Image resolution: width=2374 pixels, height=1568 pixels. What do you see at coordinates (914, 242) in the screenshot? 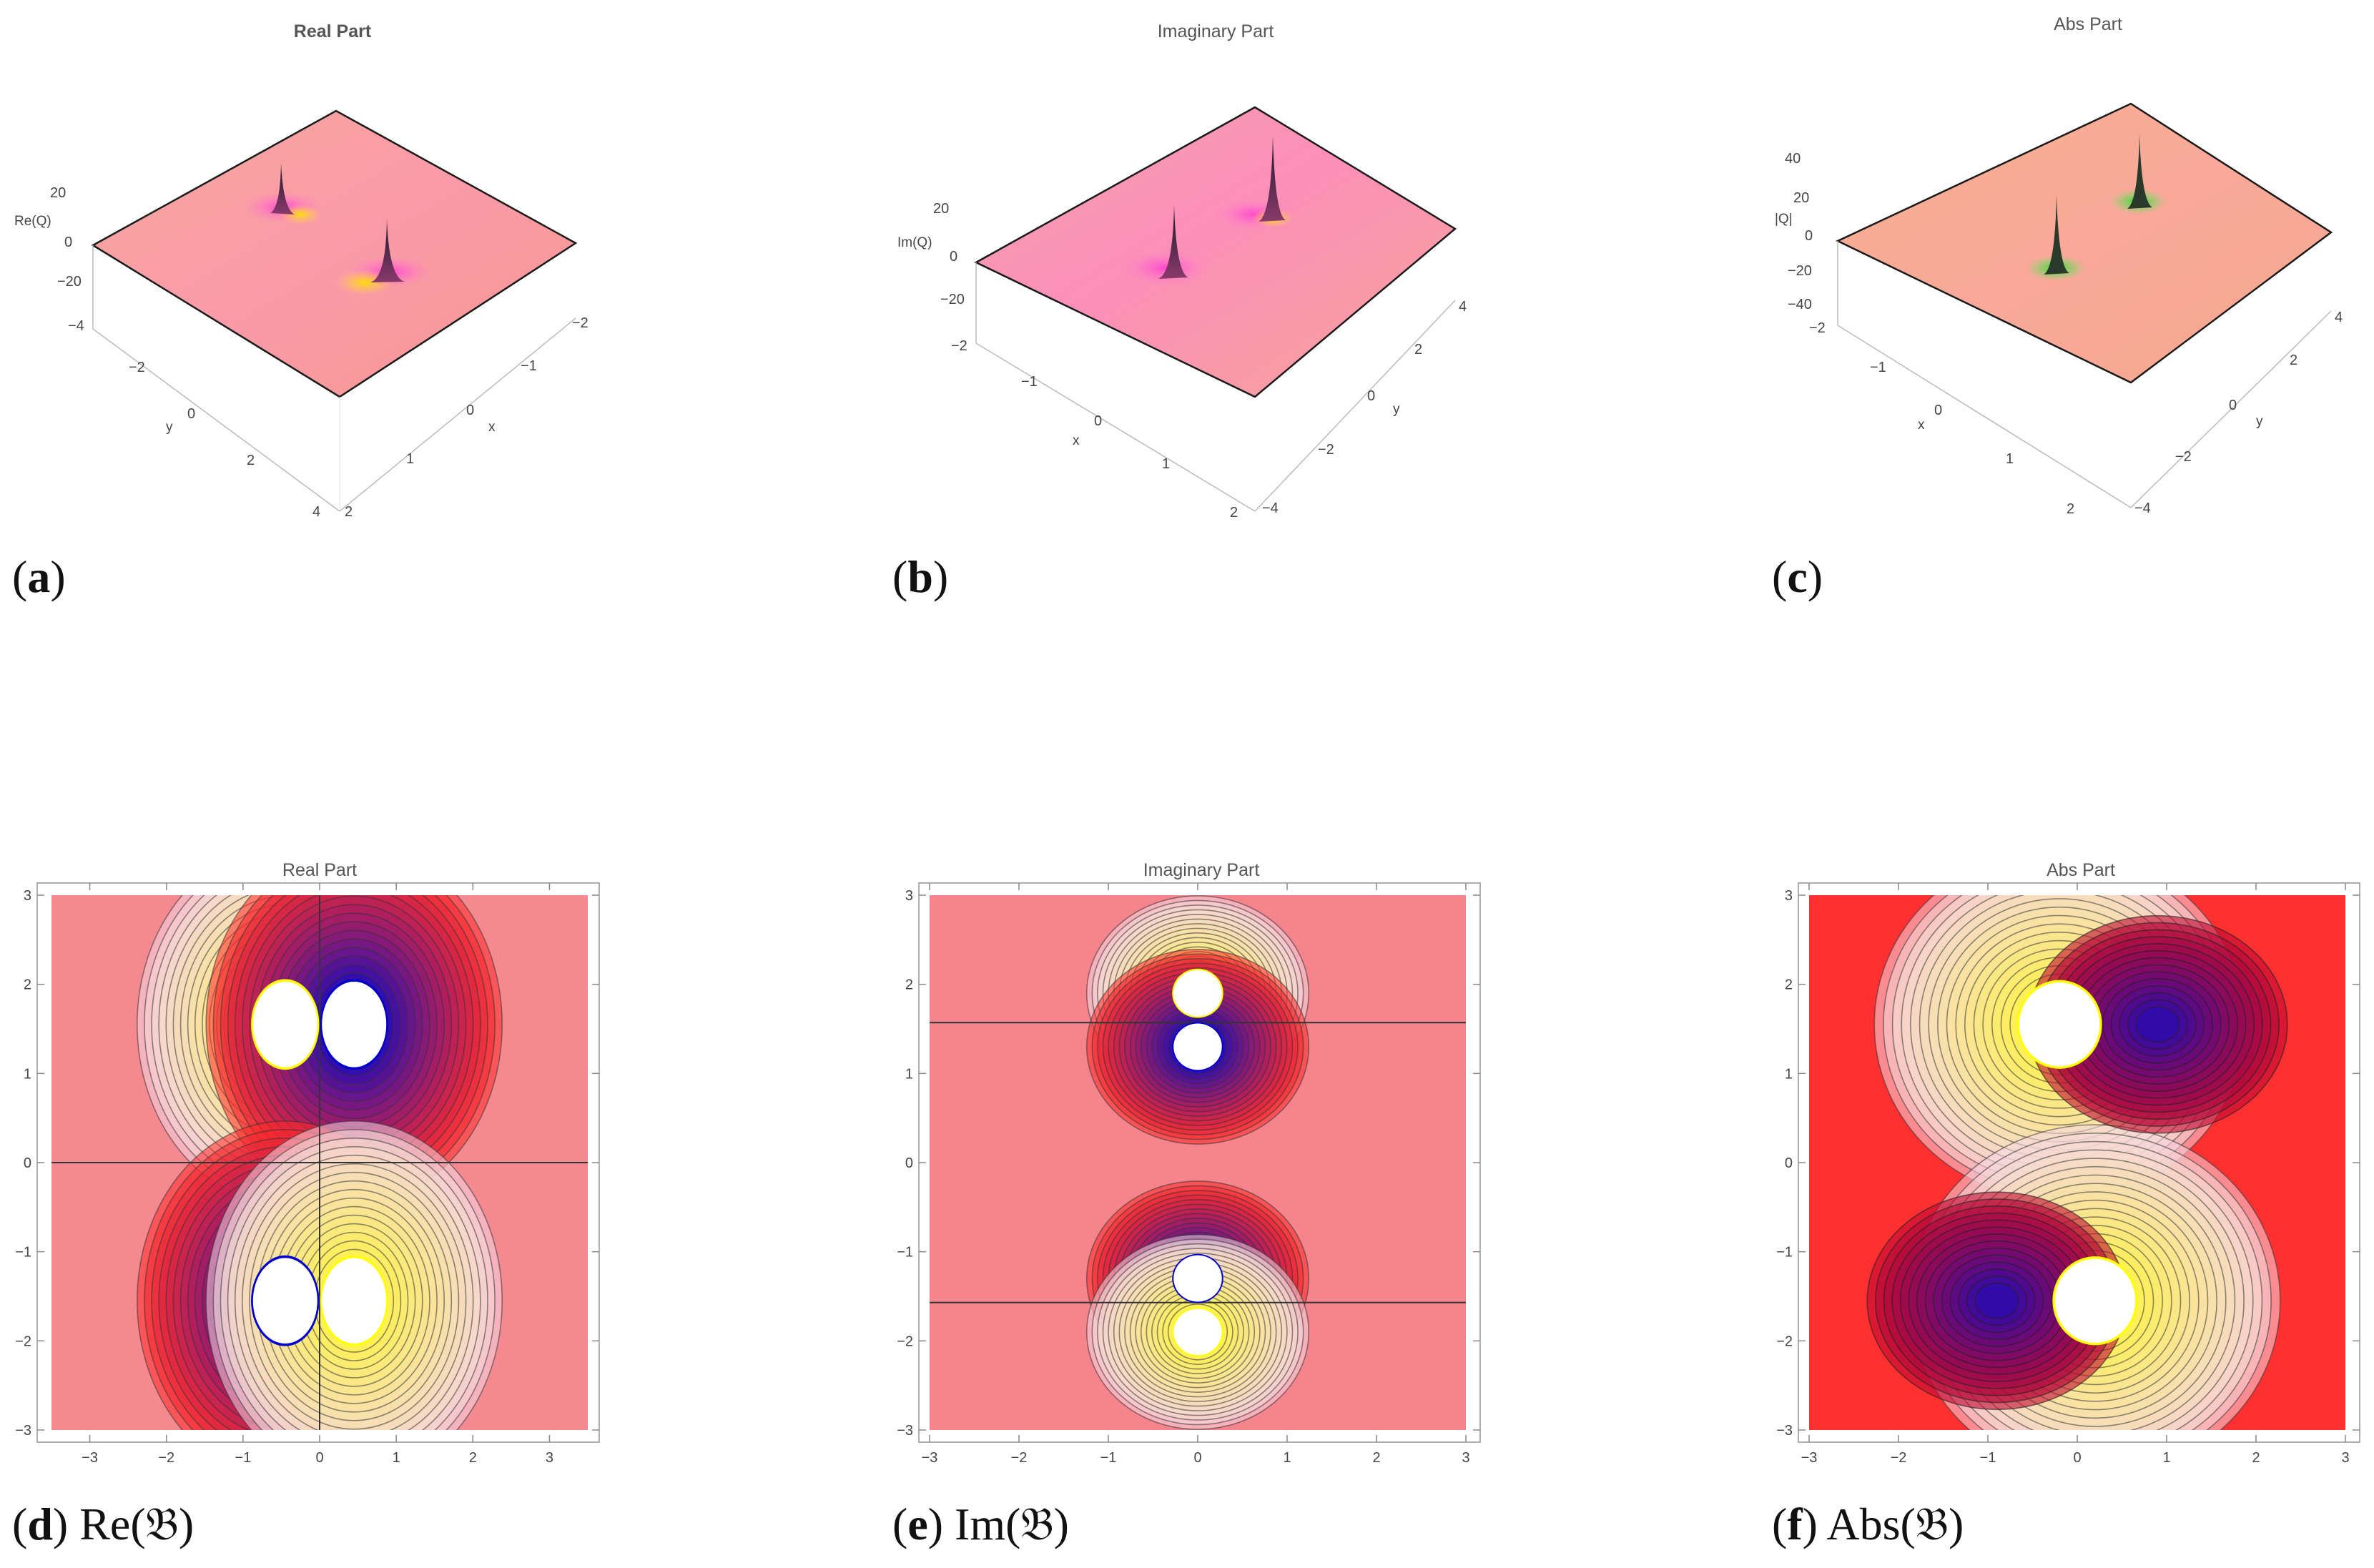
I see `z-axis-label-b: Im(Q)` at bounding box center [914, 242].